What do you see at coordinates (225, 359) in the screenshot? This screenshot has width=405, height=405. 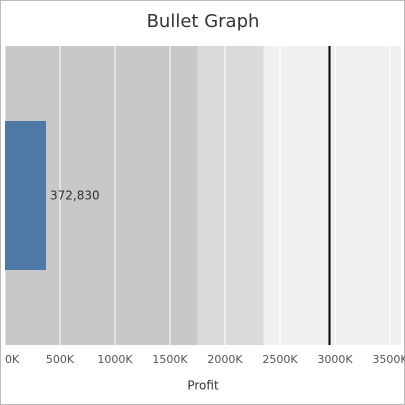 I see `x-tick-label: 2000K` at bounding box center [225, 359].